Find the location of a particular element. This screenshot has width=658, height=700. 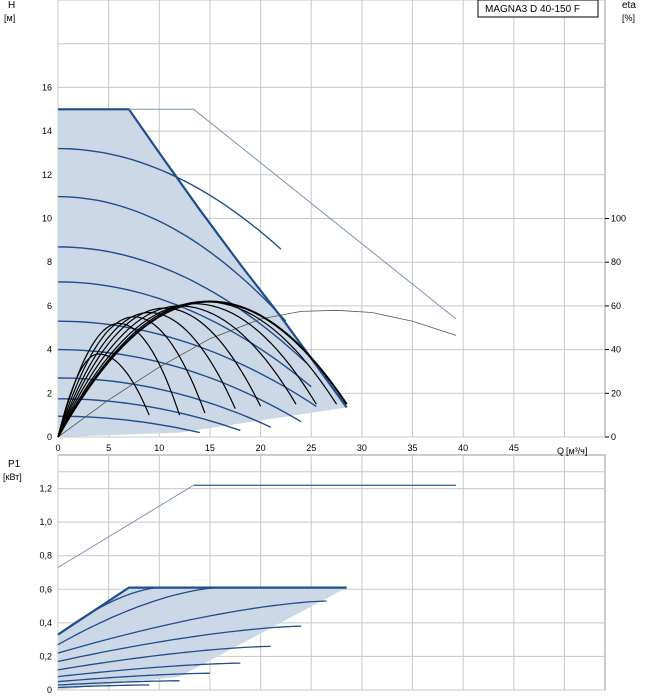

flow-tick-label: 25 is located at coordinates (311, 448).